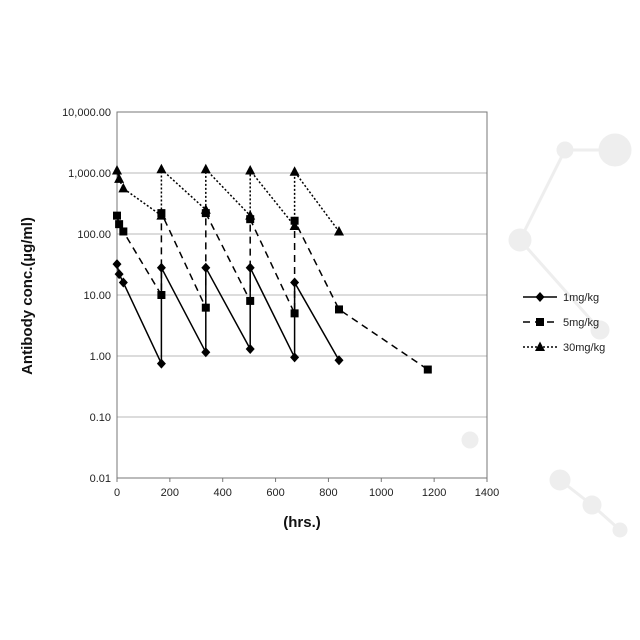 Image resolution: width=640 pixels, height=640 pixels. Describe the element at coordinates (540, 322) in the screenshot. I see `legend-marker-5mg-kg` at that location.